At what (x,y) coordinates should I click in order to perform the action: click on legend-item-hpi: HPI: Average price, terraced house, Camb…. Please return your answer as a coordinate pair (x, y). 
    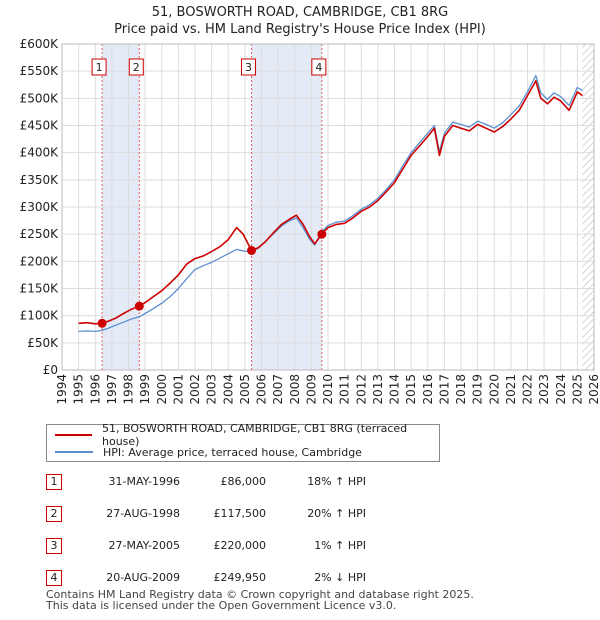
    Looking at the image, I should click on (208, 452).